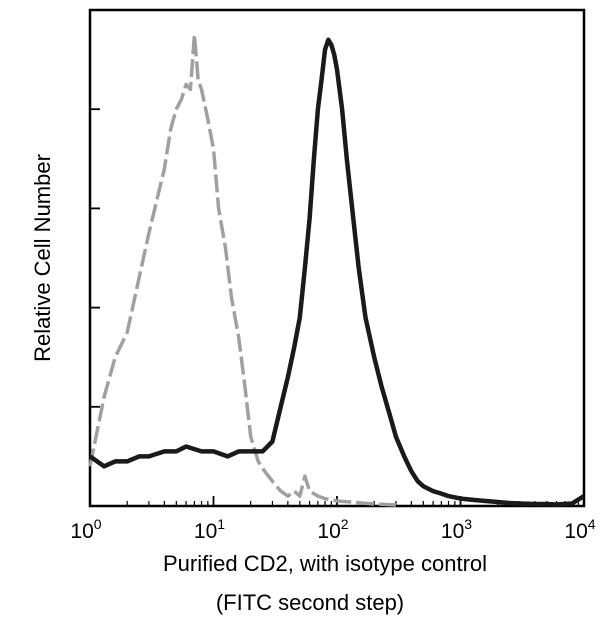  What do you see at coordinates (85, 529) in the screenshot?
I see `x-tick-label-0: 10⁰` at bounding box center [85, 529].